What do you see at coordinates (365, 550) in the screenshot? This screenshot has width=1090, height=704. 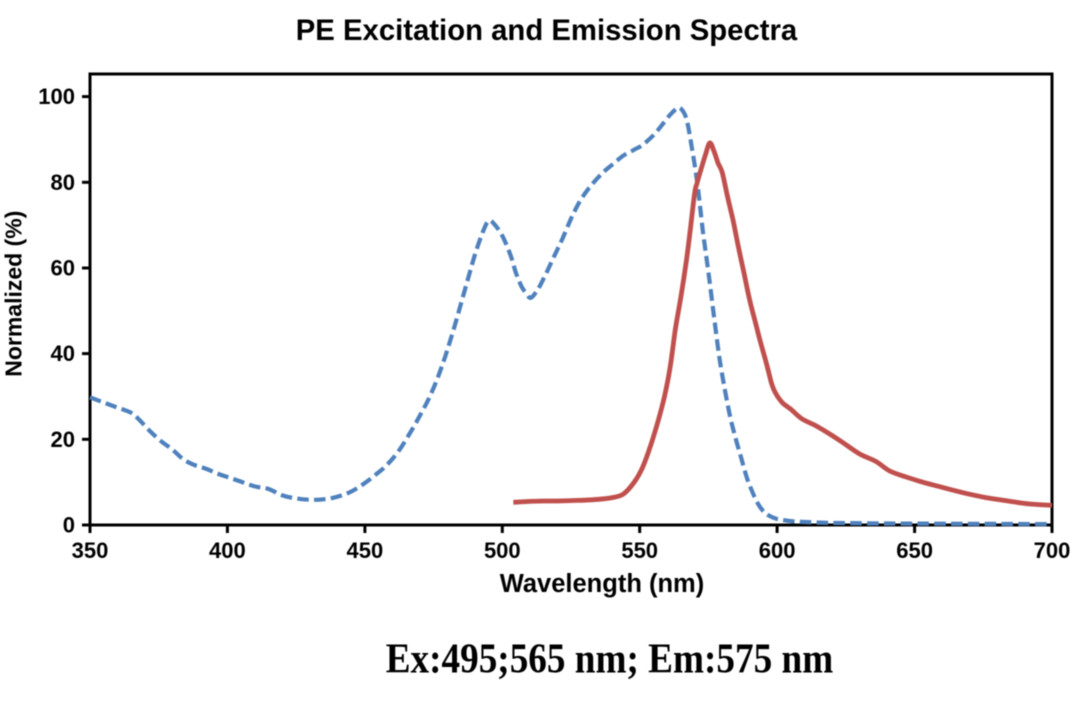 I see `svg-text: 450` at bounding box center [365, 550].